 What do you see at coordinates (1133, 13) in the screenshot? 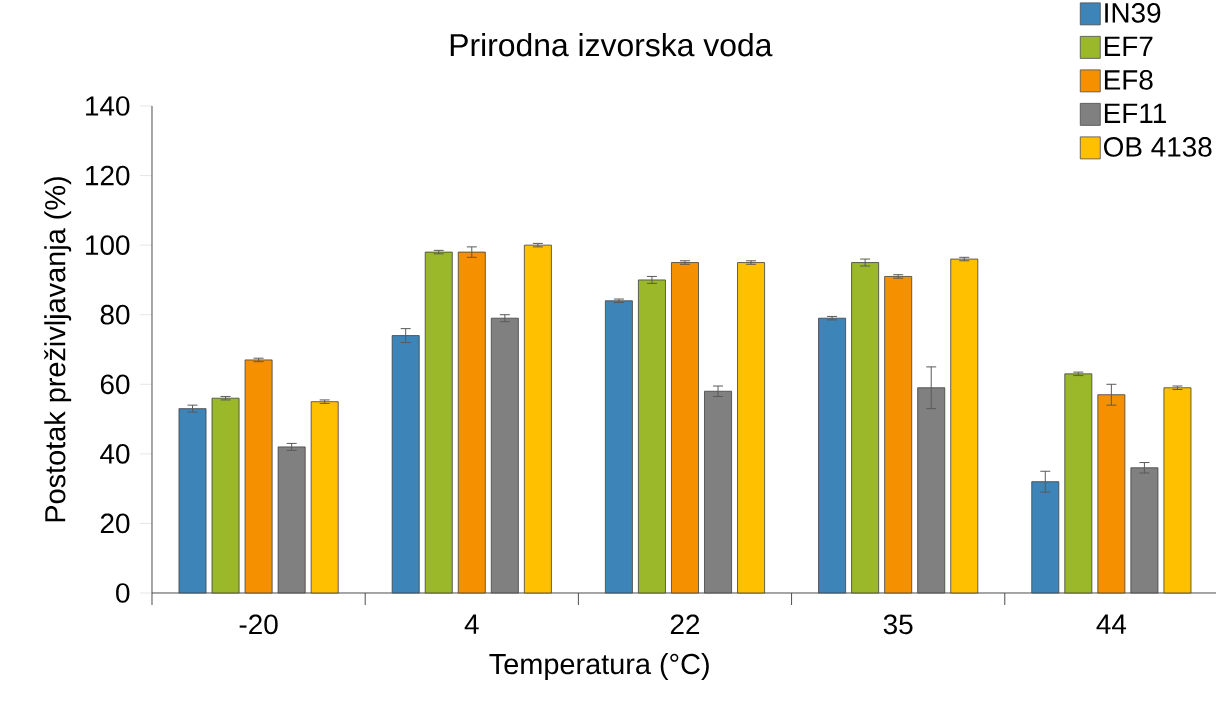
I see `legend-label: IN39` at bounding box center [1133, 13].